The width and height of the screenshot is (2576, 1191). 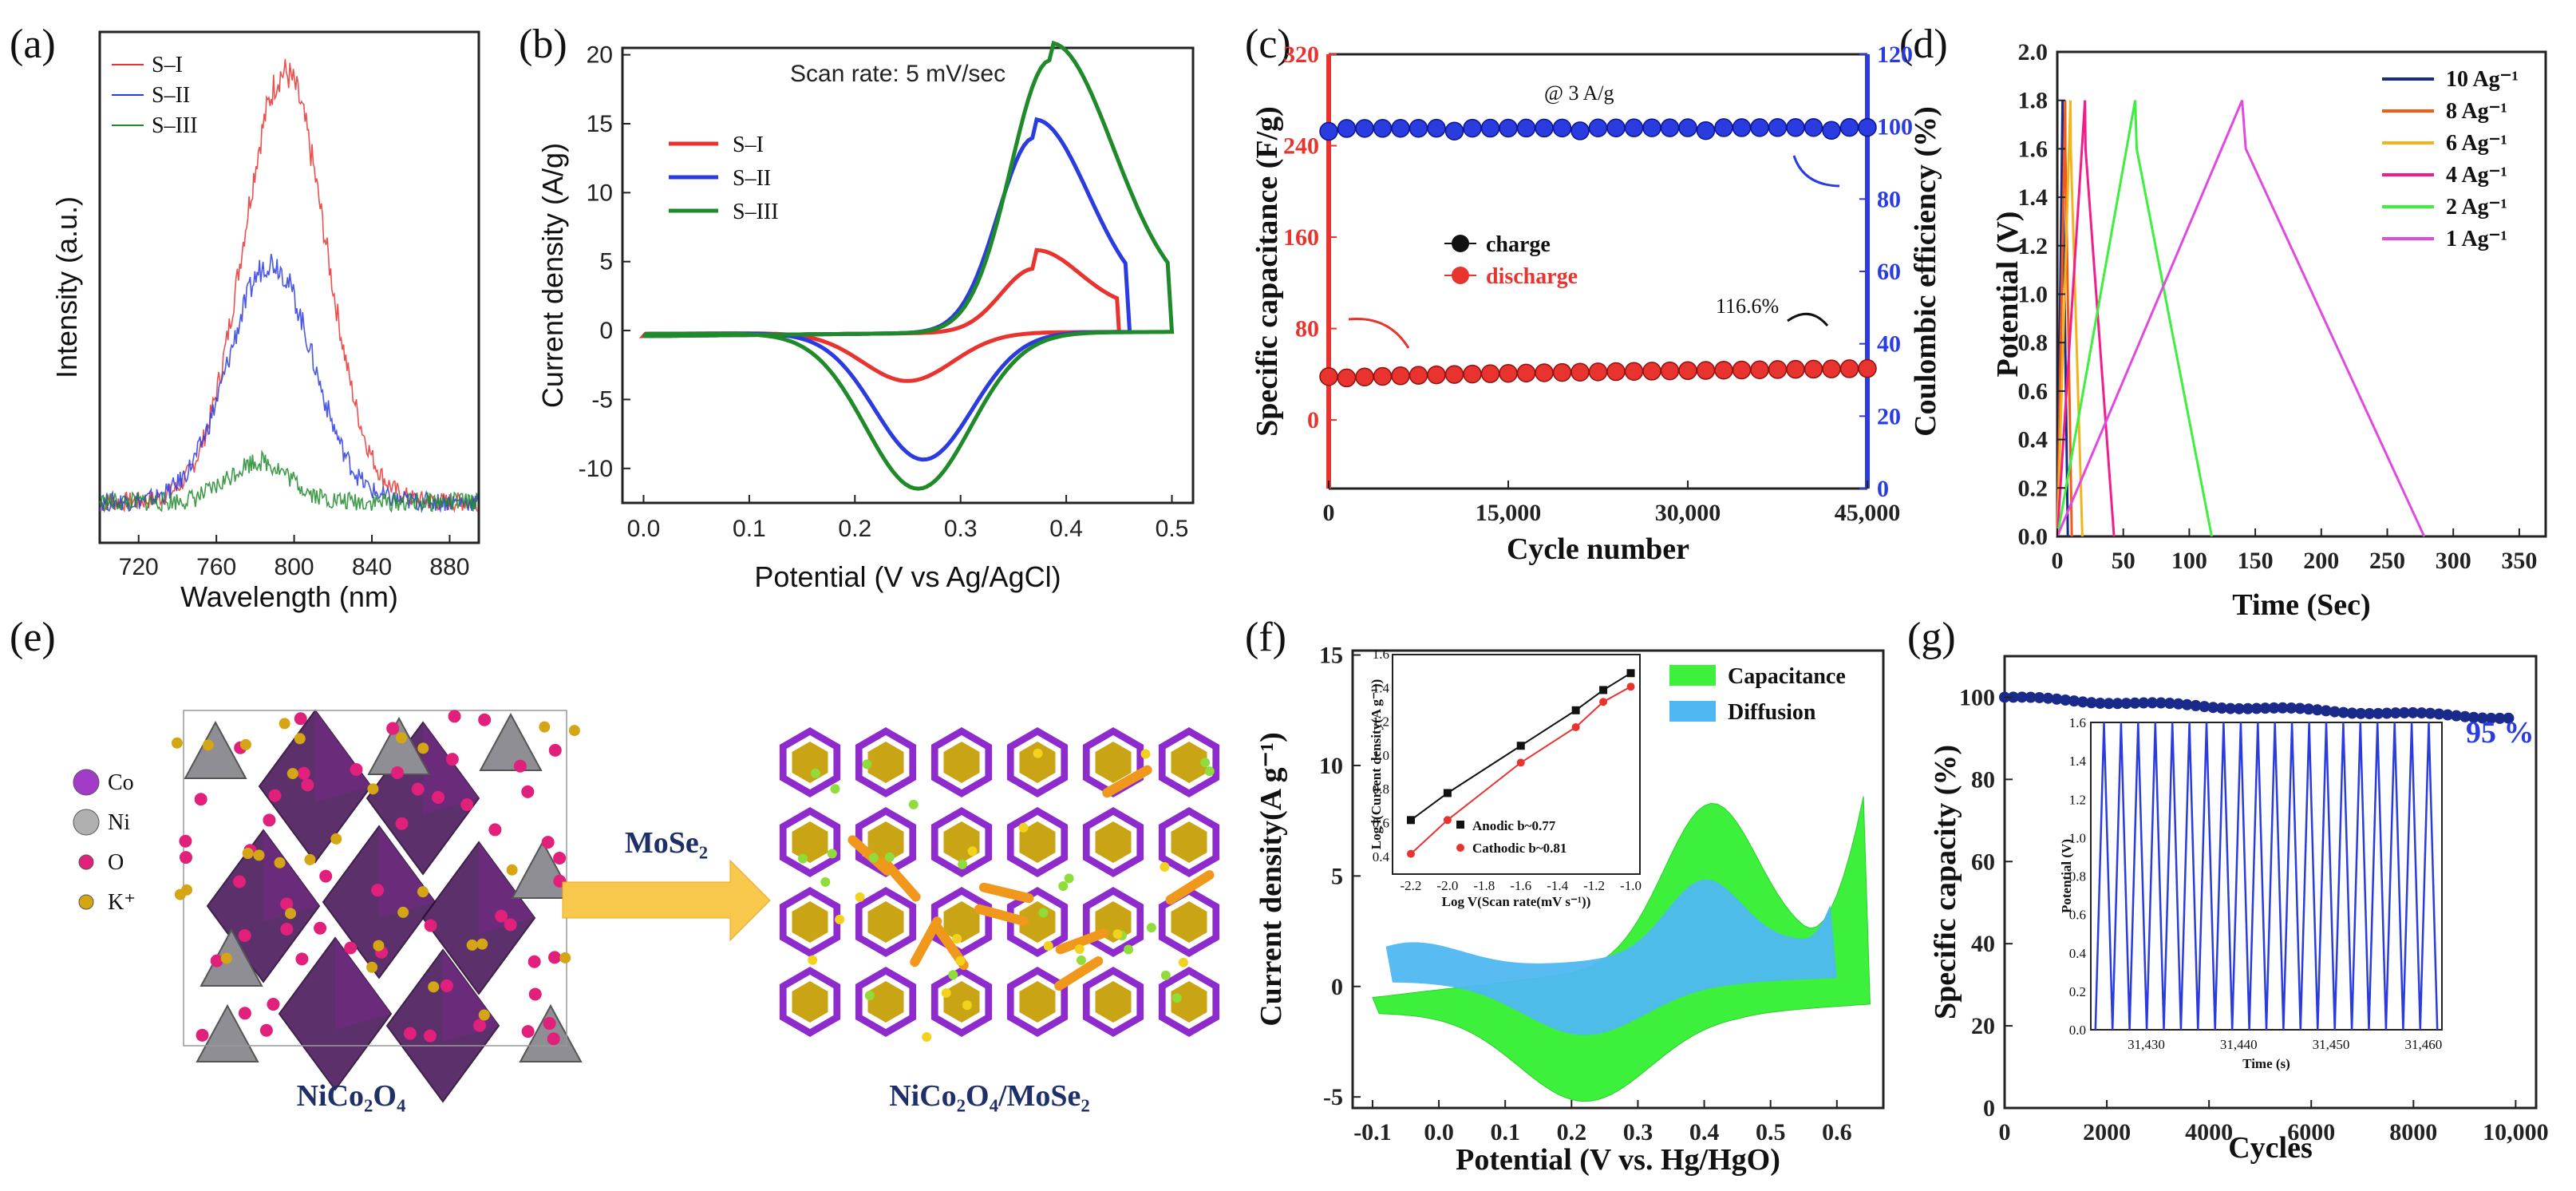 What do you see at coordinates (898, 74) in the screenshot?
I see `chart-title: Scan rate: 5 mV/sec` at bounding box center [898, 74].